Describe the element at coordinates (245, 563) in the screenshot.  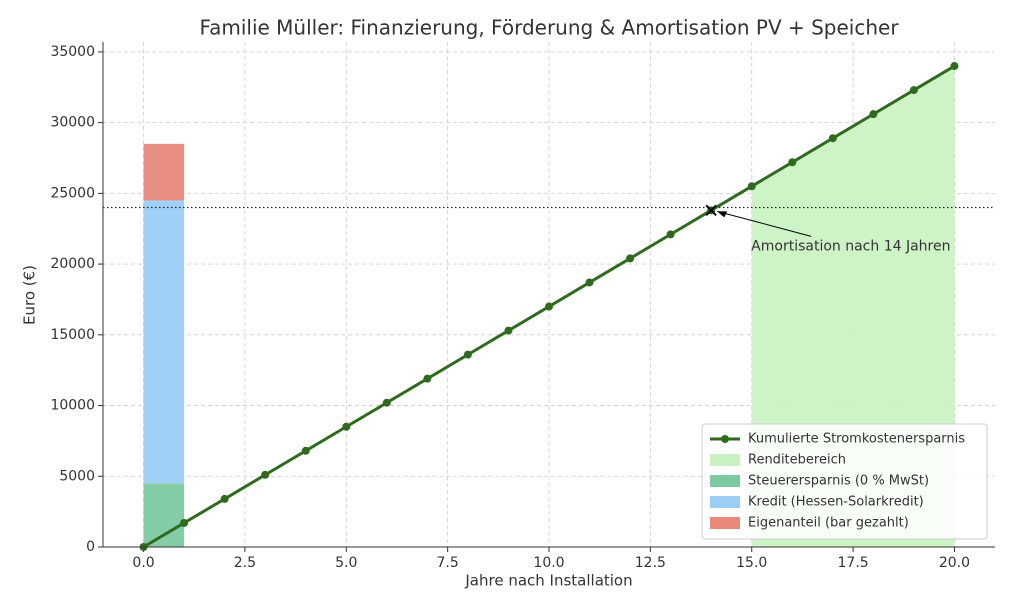
I see `x-tick-label: 2.5` at that location.